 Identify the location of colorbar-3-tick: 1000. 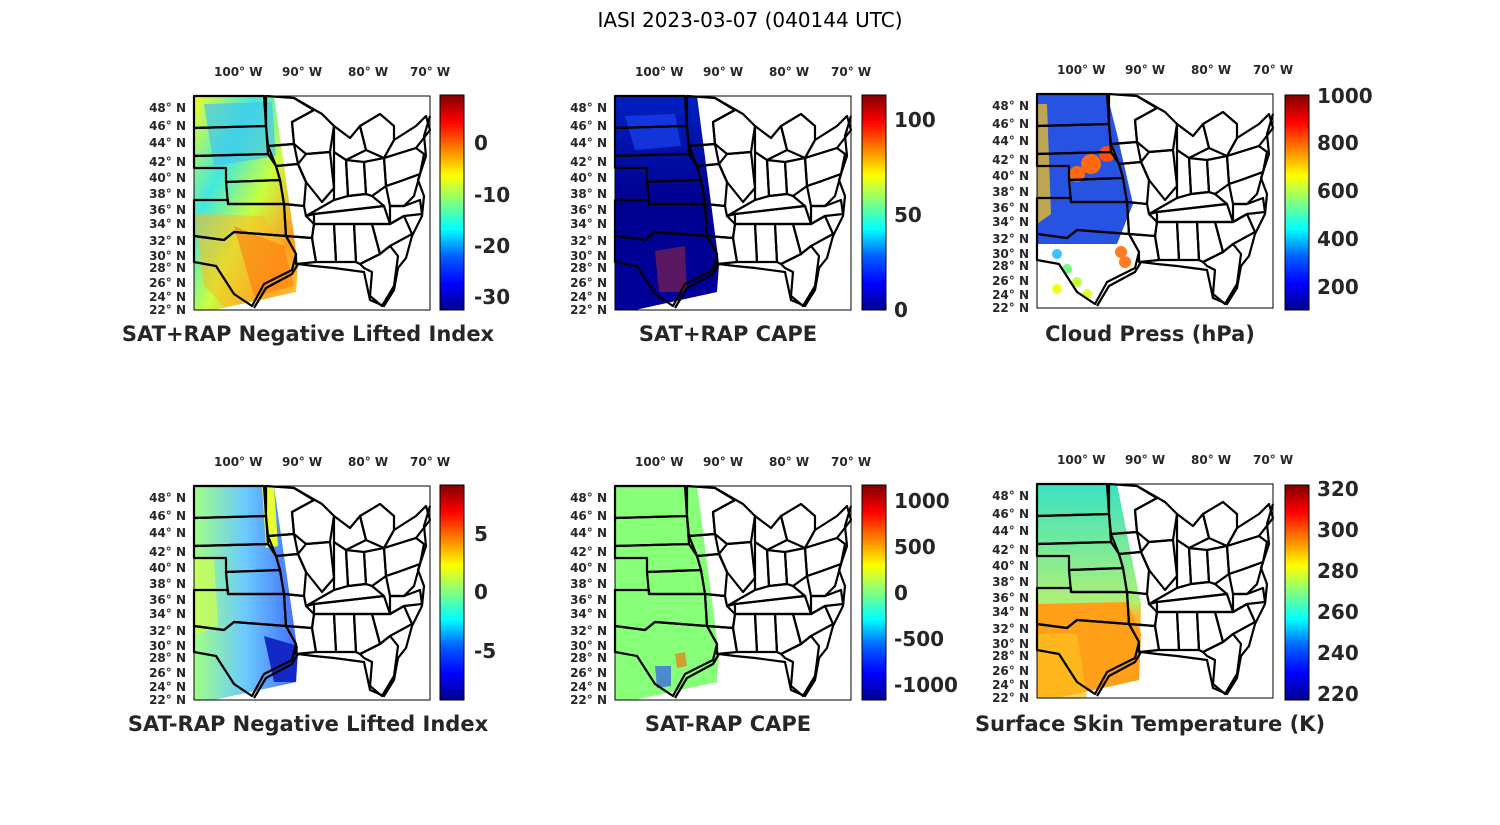
(1345, 96).